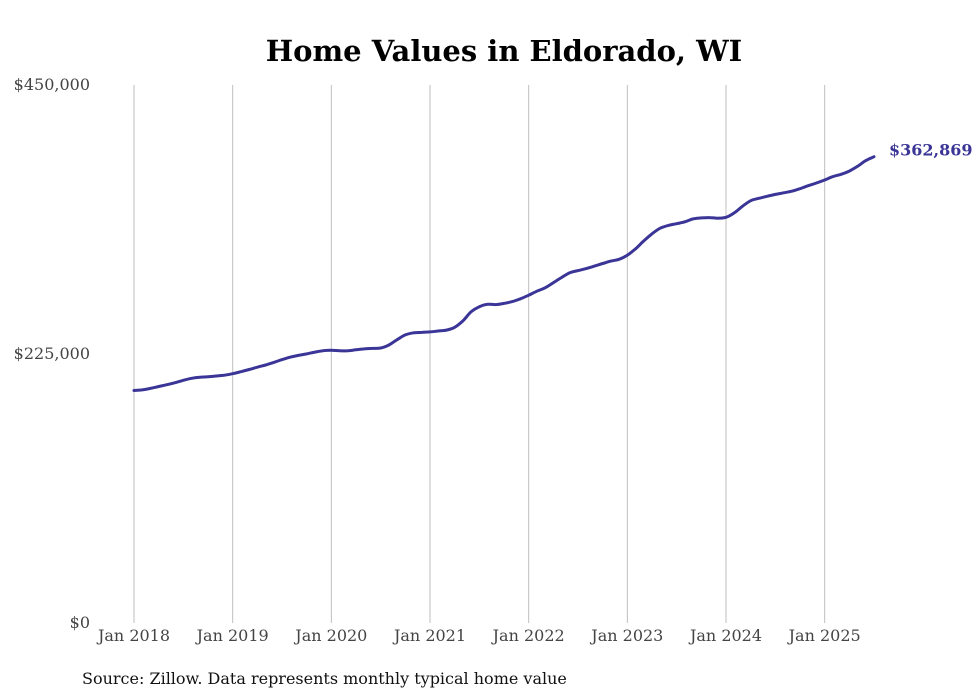 Image resolution: width=980 pixels, height=699 pixels. I want to click on x-tick-label: Jan 2022, so click(528, 635).